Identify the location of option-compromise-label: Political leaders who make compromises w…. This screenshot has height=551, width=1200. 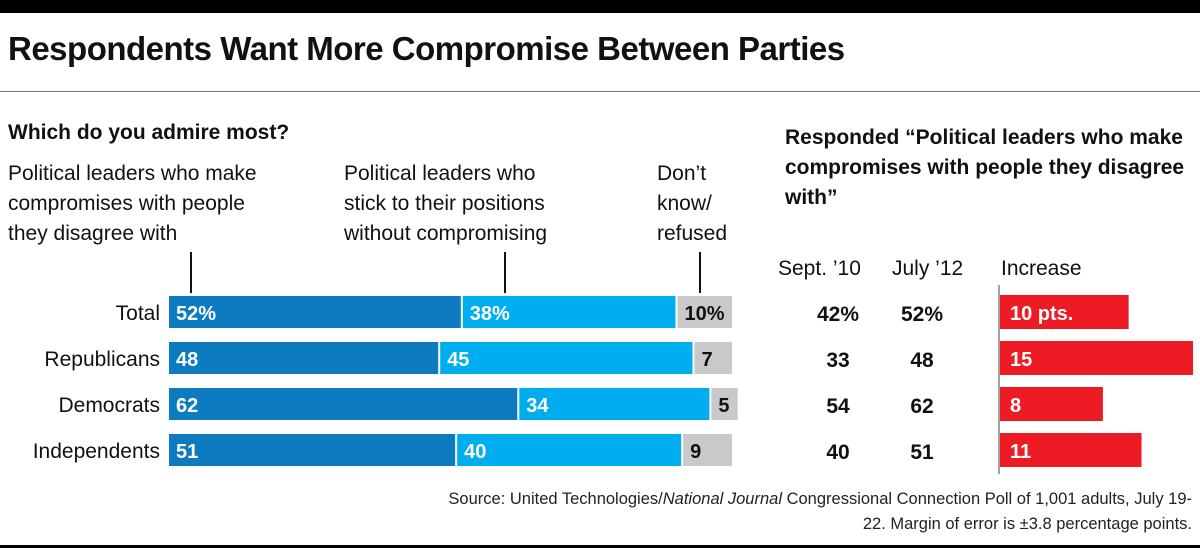
(132, 203).